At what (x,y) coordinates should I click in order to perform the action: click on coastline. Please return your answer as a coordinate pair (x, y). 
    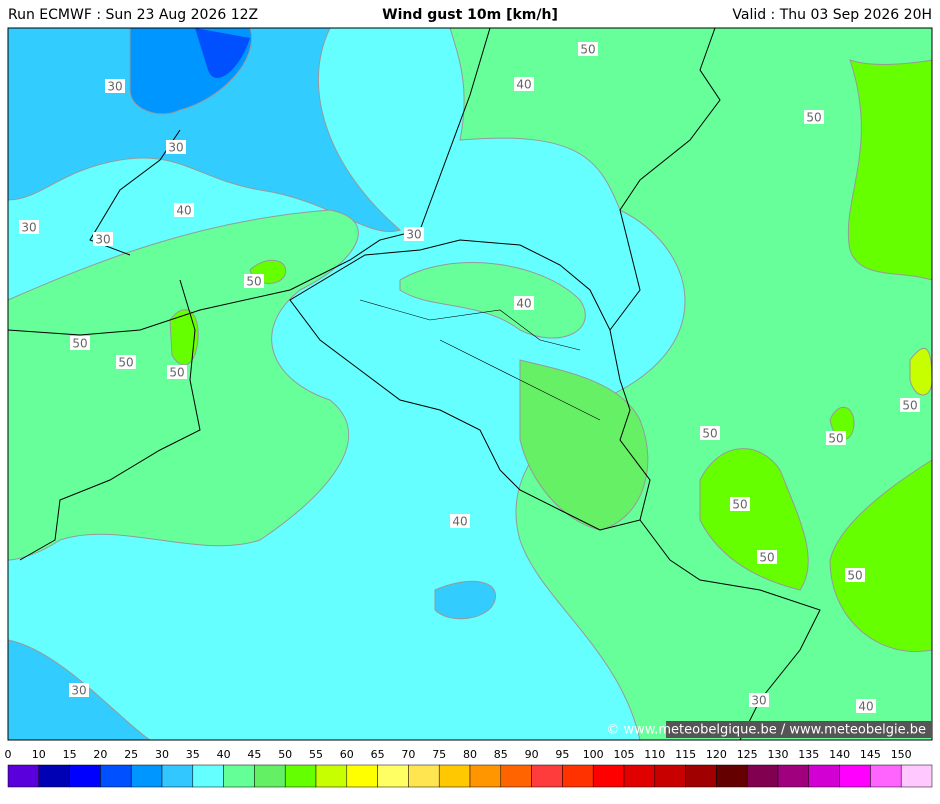
    Looking at the image, I should click on (110, 420).